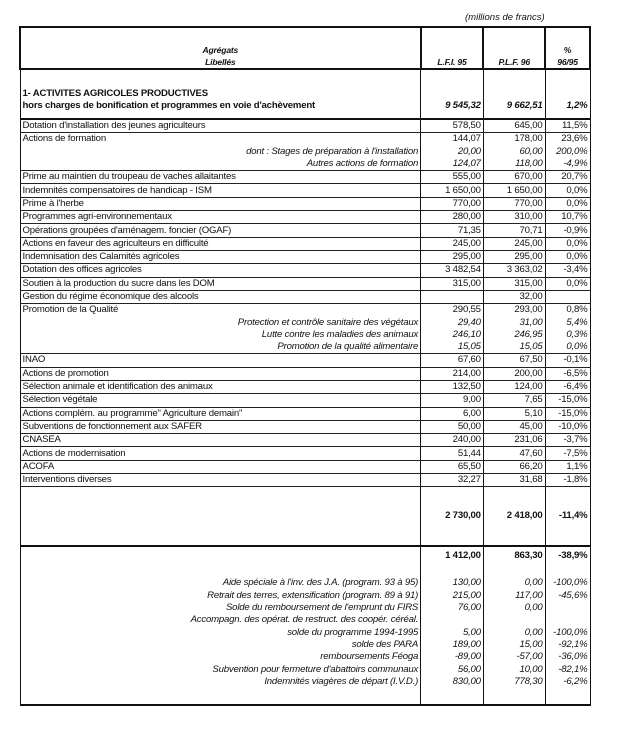 This screenshot has width=618, height=738. I want to click on header-lfi95: L.F.I. 95, so click(452, 48).